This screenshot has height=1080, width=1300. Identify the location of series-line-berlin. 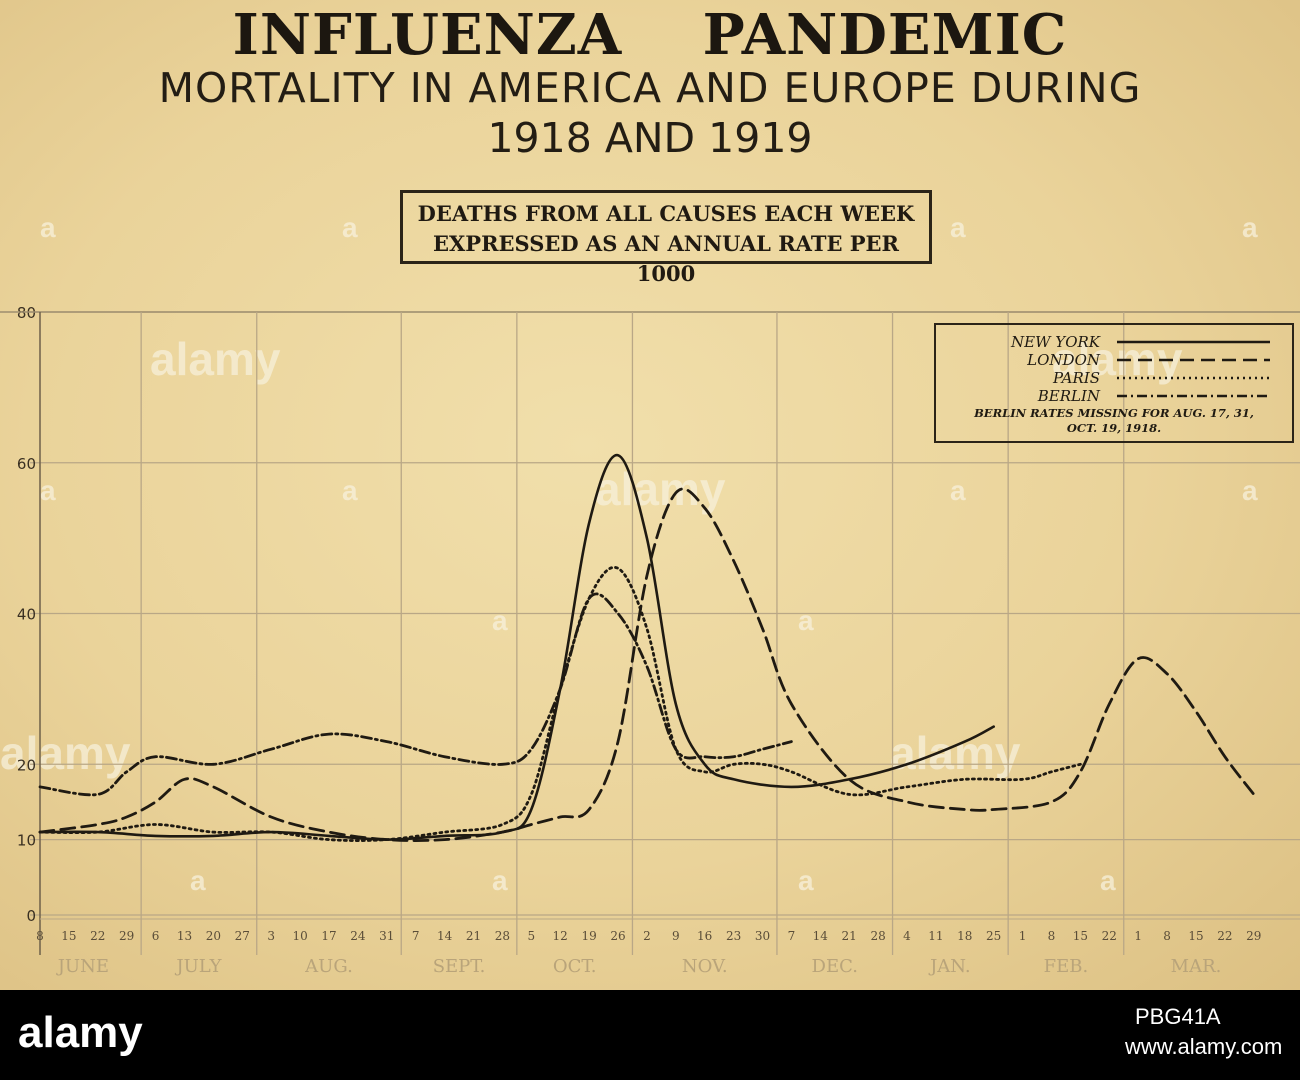
(415, 694).